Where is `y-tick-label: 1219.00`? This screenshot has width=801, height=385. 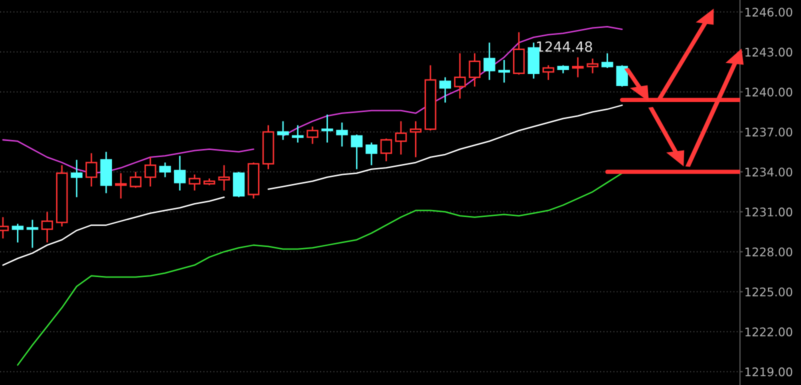 y-tick-label: 1219.00 is located at coordinates (768, 371).